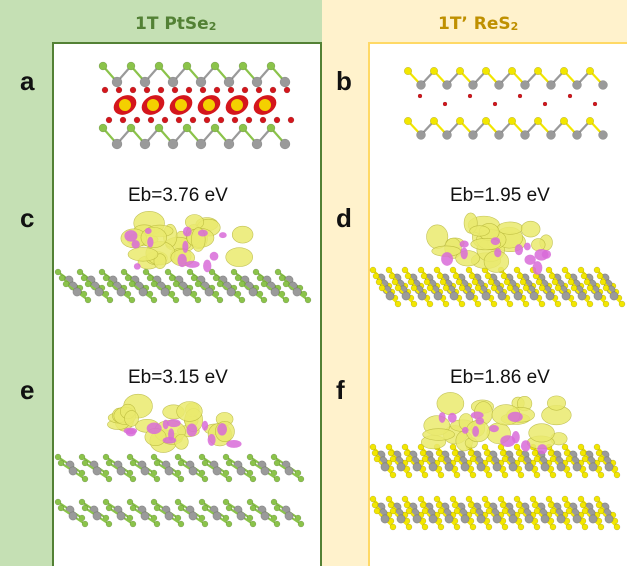  Describe the element at coordinates (237, 105) in the screenshot. I see `oxygen-density-core` at that location.